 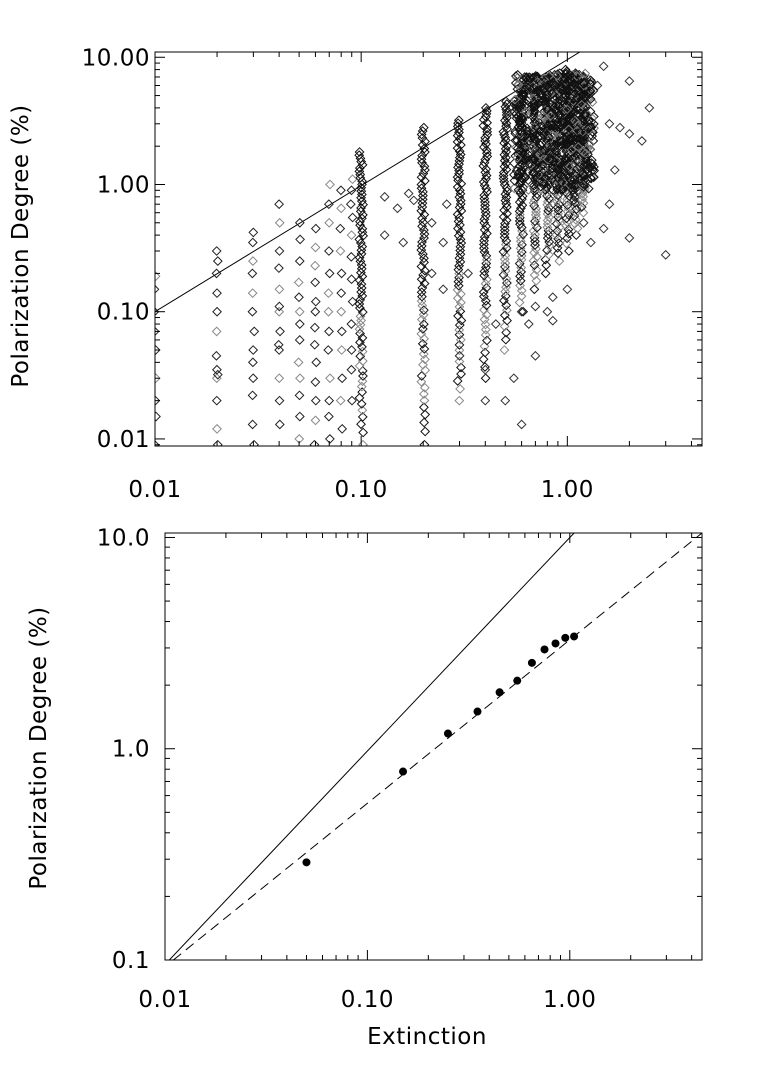 I want to click on bottom-y-axis-label: Polarization Degree (%), so click(x=39, y=747).